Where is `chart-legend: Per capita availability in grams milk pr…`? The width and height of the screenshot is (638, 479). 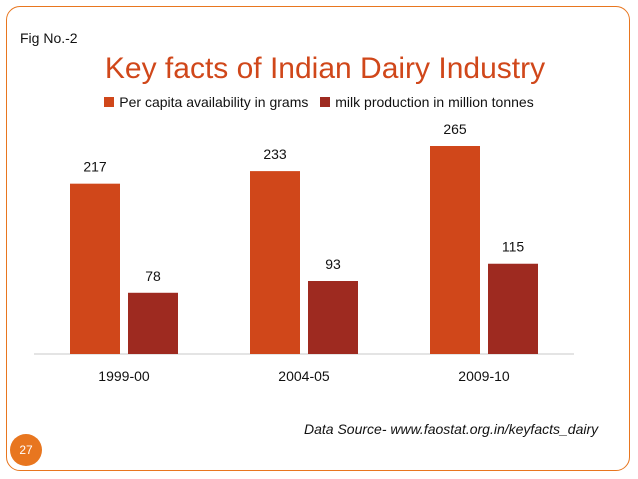 chart-legend: Per capita availability in grams milk pr… is located at coordinates (319, 102).